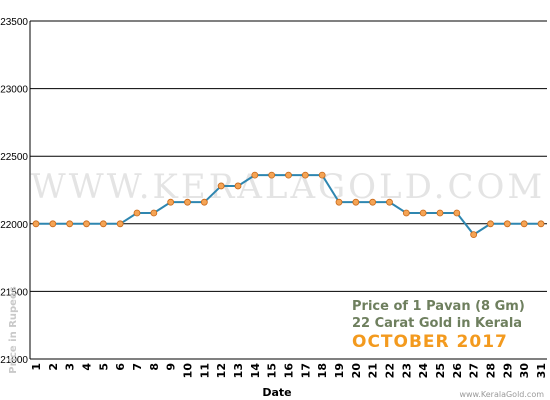  What do you see at coordinates (438, 306) in the screenshot?
I see `annotation-line-1: Price of 1 Pavan (8 Gm)` at bounding box center [438, 306].